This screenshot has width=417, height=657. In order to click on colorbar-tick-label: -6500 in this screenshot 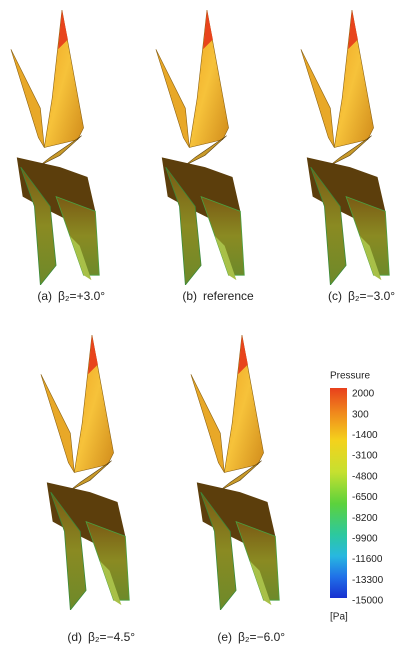, I will do `click(365, 497)`.